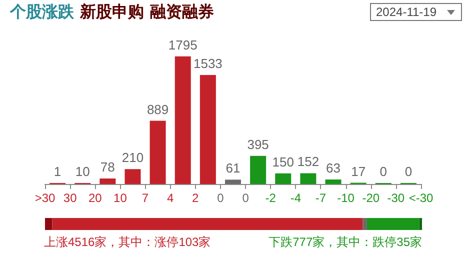 This screenshot has width=468, height=262. I want to click on chart-title: 个股涨跌, so click(42, 11).